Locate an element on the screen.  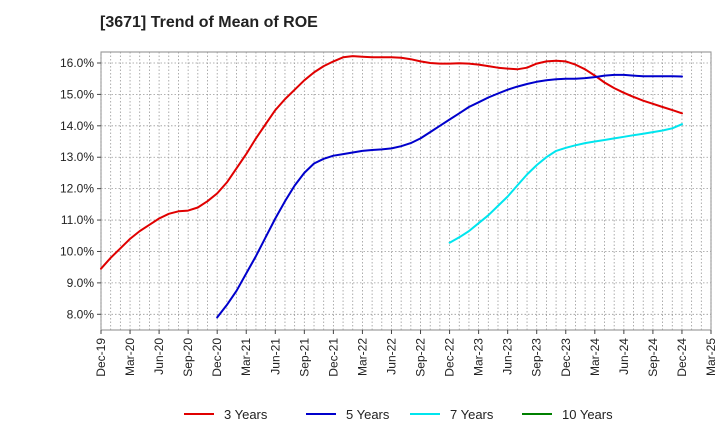
x-tick-label: Jun-22 is located at coordinates (391, 356).